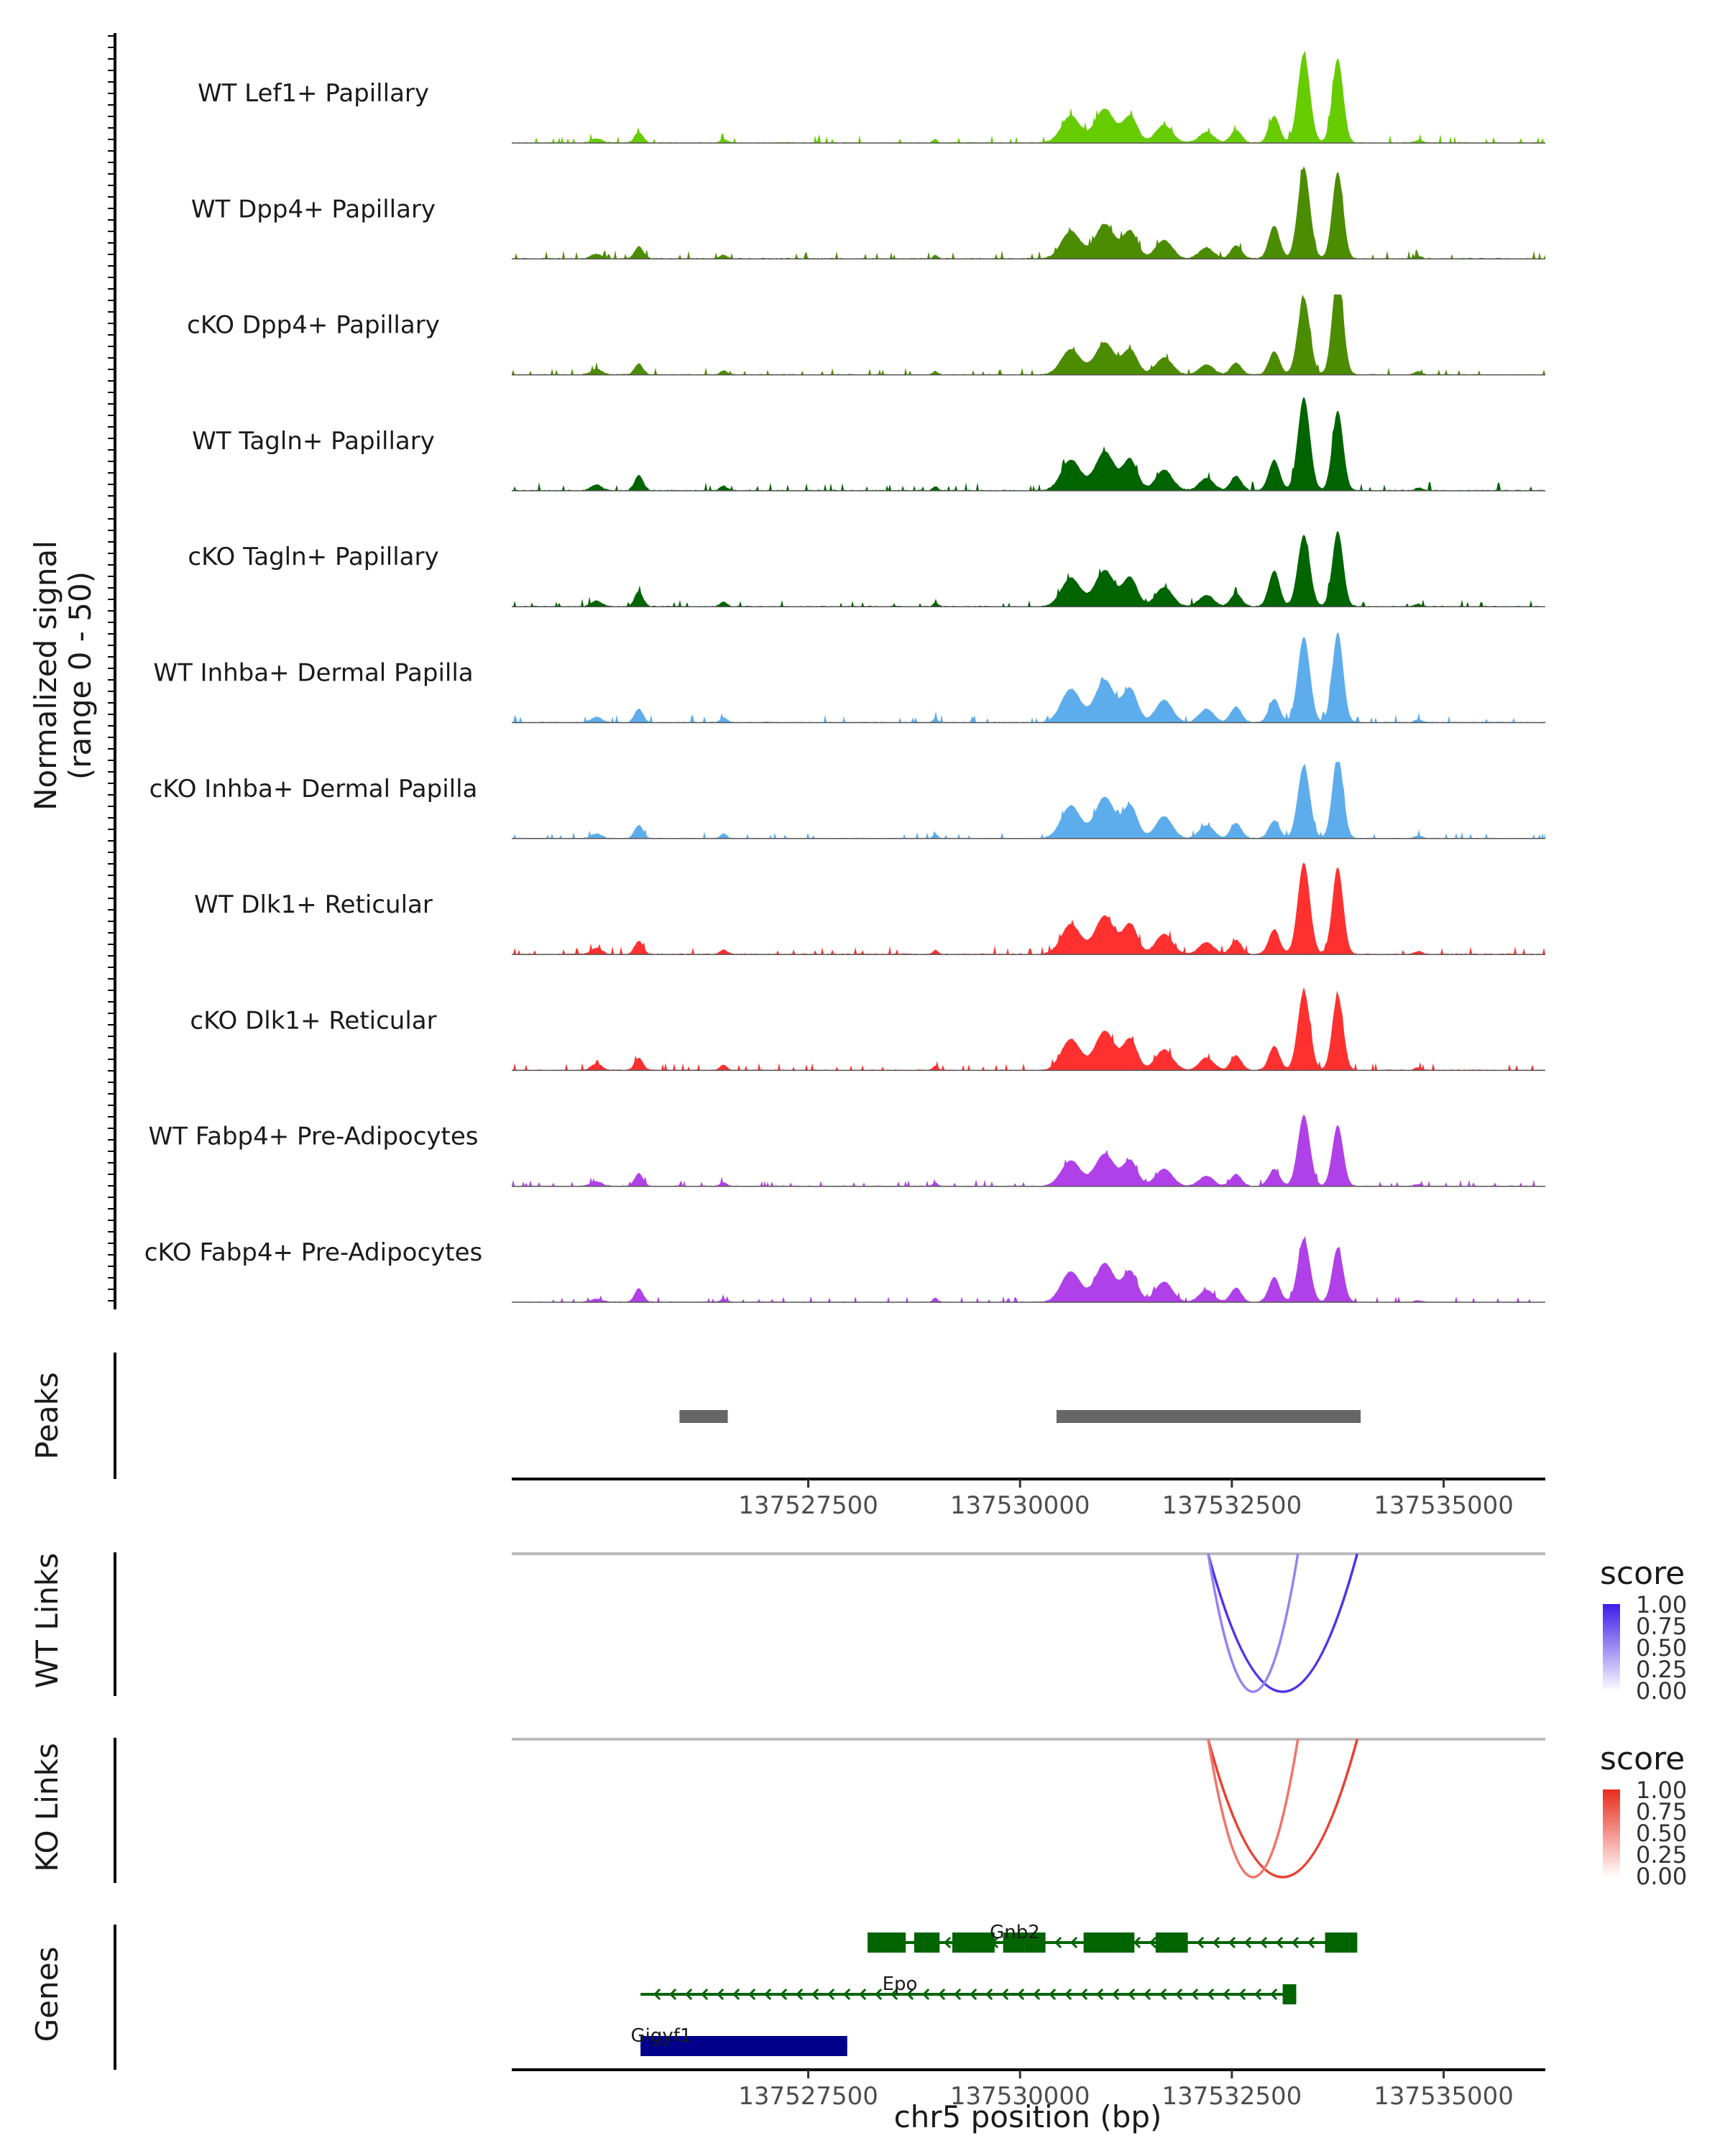  What do you see at coordinates (313, 557) in the screenshot?
I see `track-label: cKO Tagln+ Papillary` at bounding box center [313, 557].